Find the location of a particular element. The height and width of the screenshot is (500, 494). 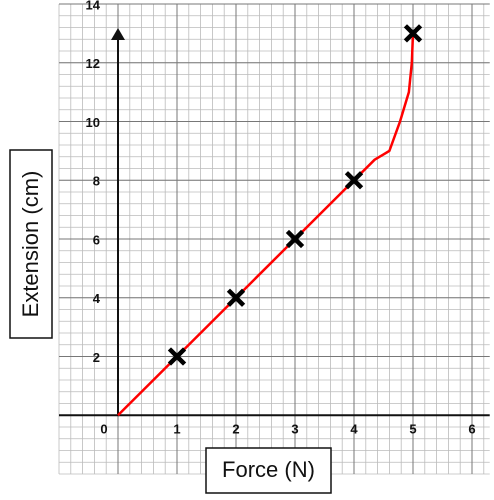

y-tick-label: 4 is located at coordinates (97, 298).